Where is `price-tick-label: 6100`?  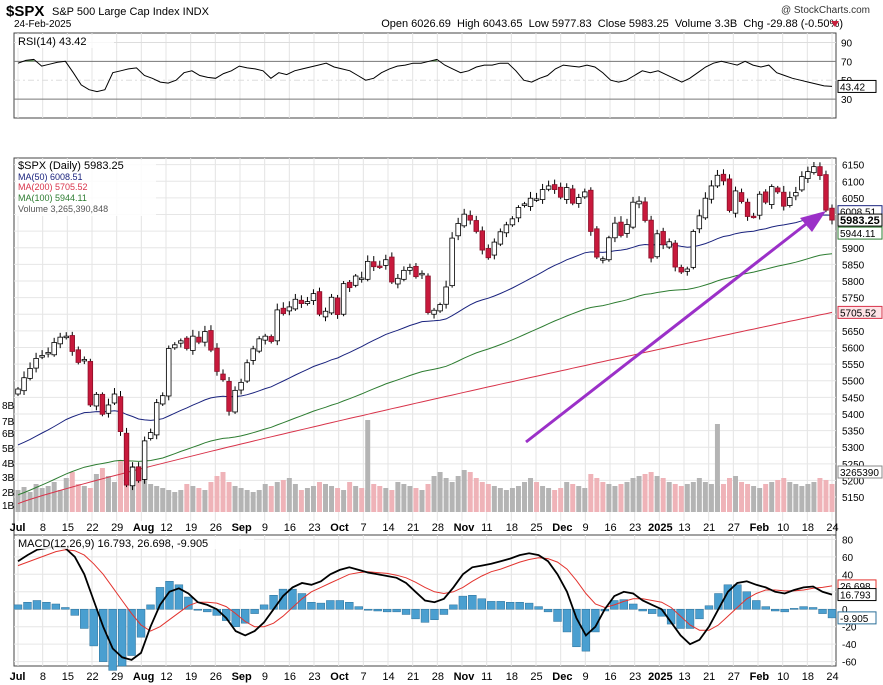 price-tick-label: 6100 is located at coordinates (853, 182).